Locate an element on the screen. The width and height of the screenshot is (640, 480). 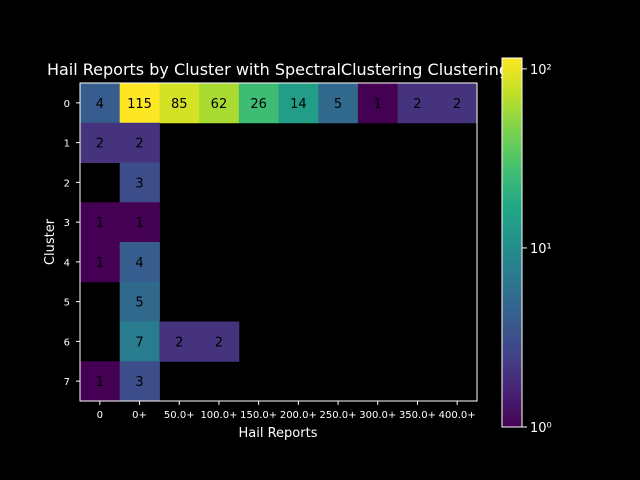
cell-value-label: 26 is located at coordinates (258, 104).